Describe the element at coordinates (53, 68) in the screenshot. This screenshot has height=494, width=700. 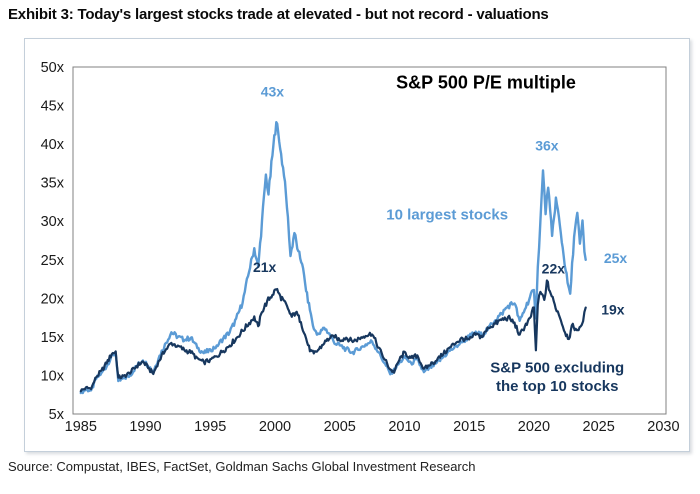
I see `y-tick-50x: 50x` at that location.